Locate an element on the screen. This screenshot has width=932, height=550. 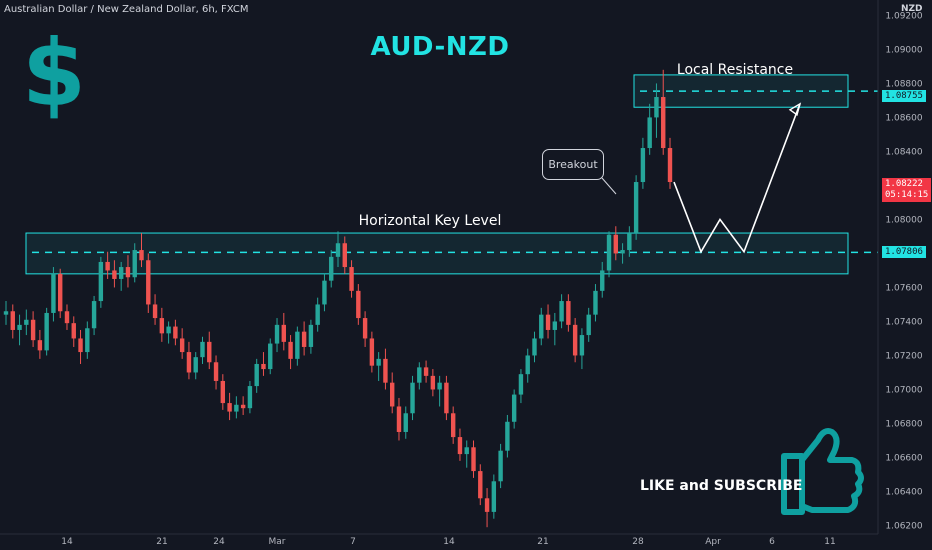
like-subscribe-text: LIKE and SUBSCRIBE is located at coordinates (721, 486).